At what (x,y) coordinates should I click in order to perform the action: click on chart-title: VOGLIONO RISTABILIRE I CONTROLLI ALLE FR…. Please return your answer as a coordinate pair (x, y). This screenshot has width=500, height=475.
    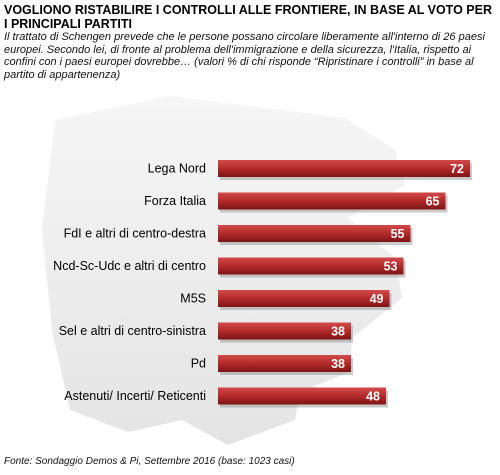
    Looking at the image, I should click on (248, 17).